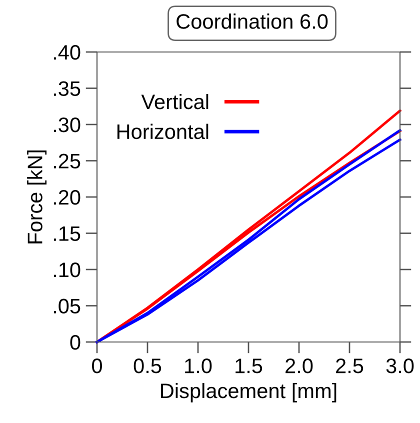 This screenshot has width=420, height=423. I want to click on y-tick-label: .10, so click(67, 270).